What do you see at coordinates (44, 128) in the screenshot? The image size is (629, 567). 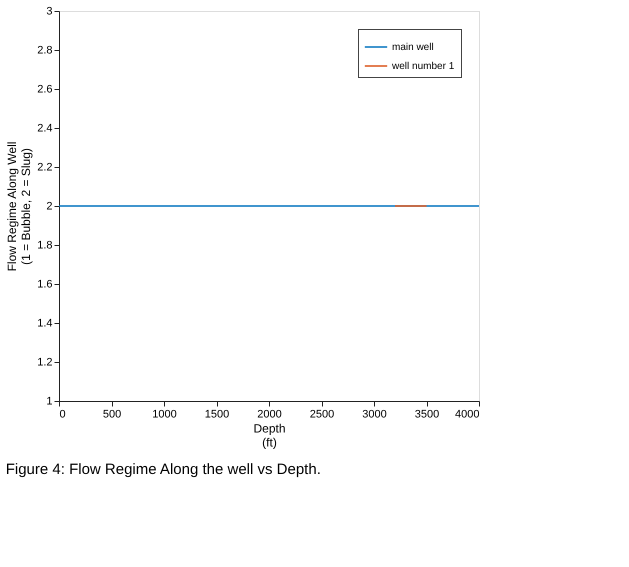 I see `y-tick-label: 2.4` at bounding box center [44, 128].